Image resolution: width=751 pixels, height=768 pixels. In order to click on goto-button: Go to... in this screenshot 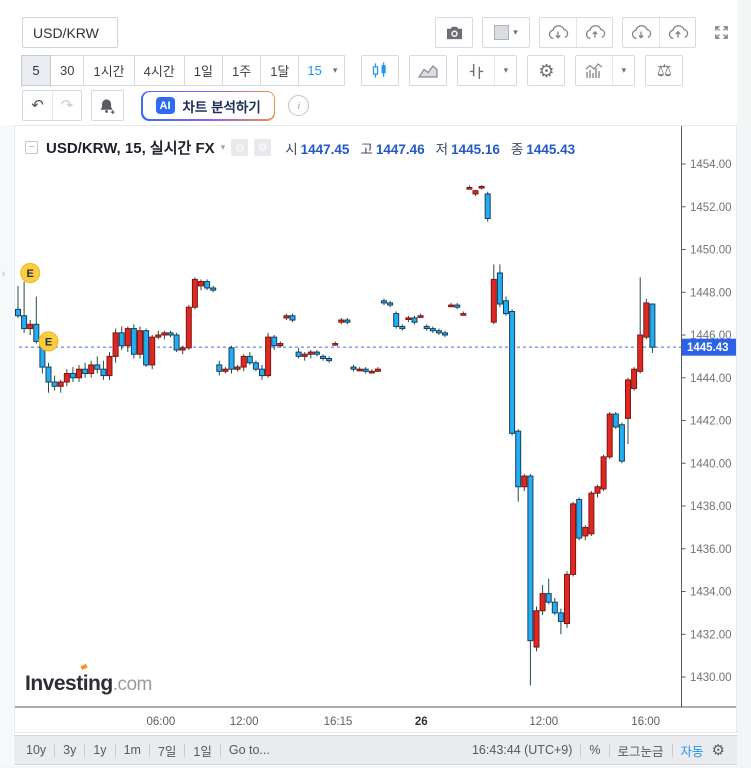, I will do `click(249, 750)`.